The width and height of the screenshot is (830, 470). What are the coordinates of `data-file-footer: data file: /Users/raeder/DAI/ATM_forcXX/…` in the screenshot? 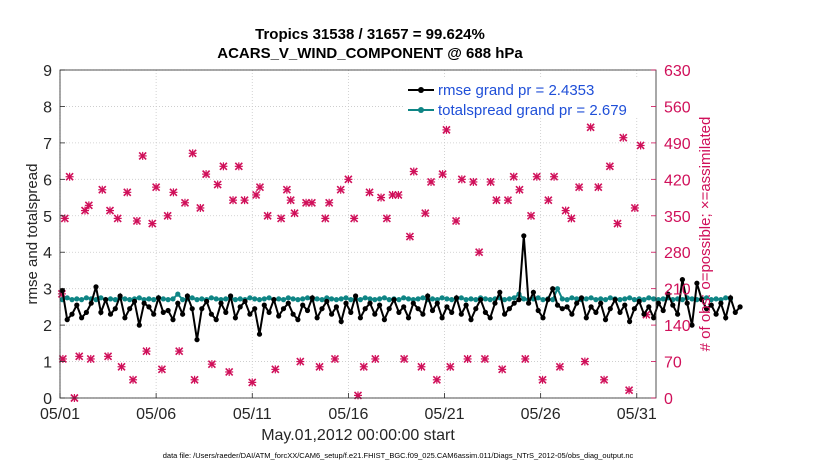 It's located at (398, 455).